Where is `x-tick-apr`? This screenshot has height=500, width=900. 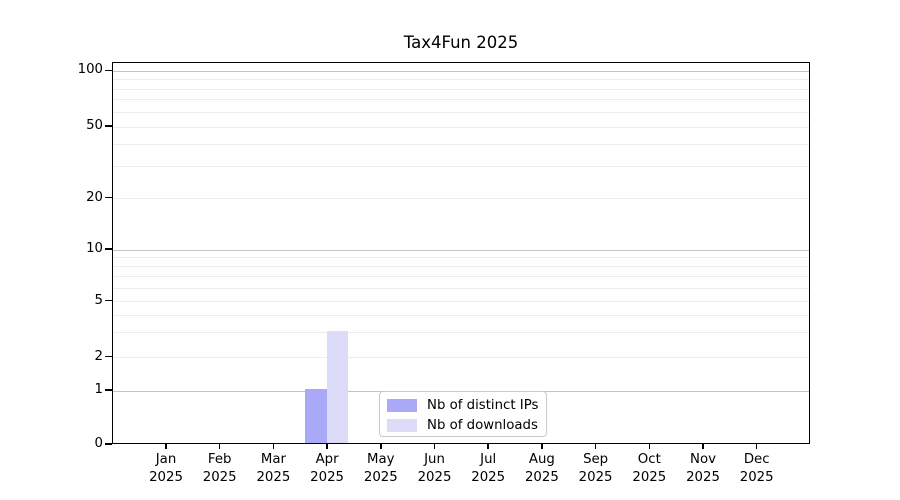
x-tick-apr is located at coordinates (327, 446).